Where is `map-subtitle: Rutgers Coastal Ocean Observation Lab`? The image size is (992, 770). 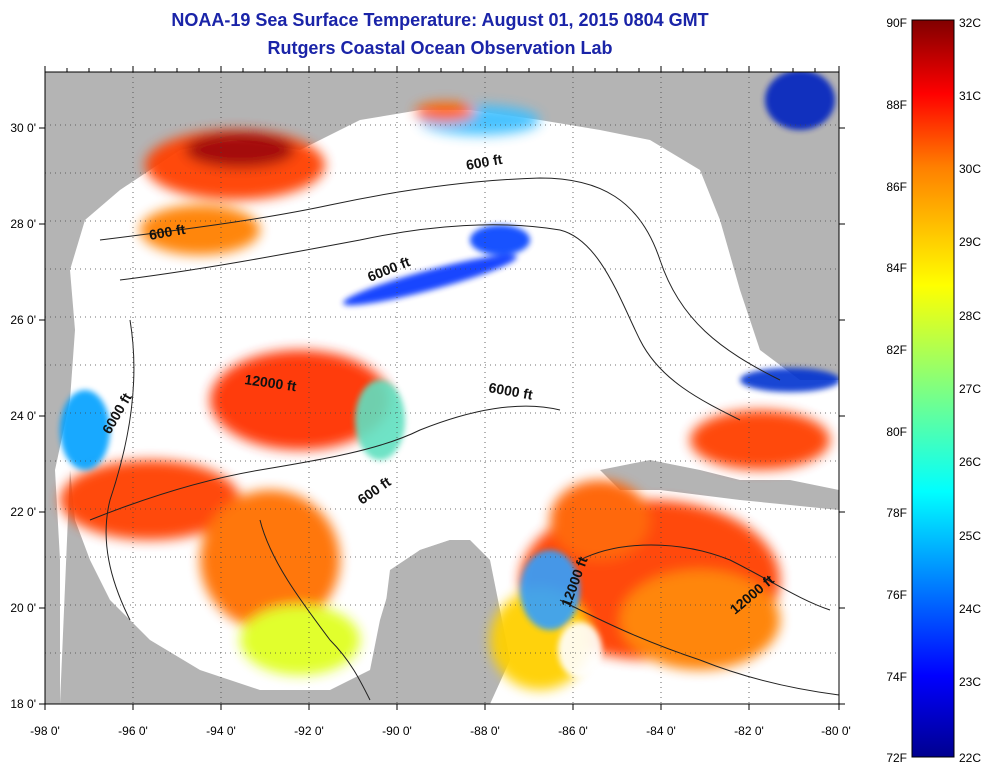
map-subtitle: Rutgers Coastal Ocean Observation Lab is located at coordinates (440, 48).